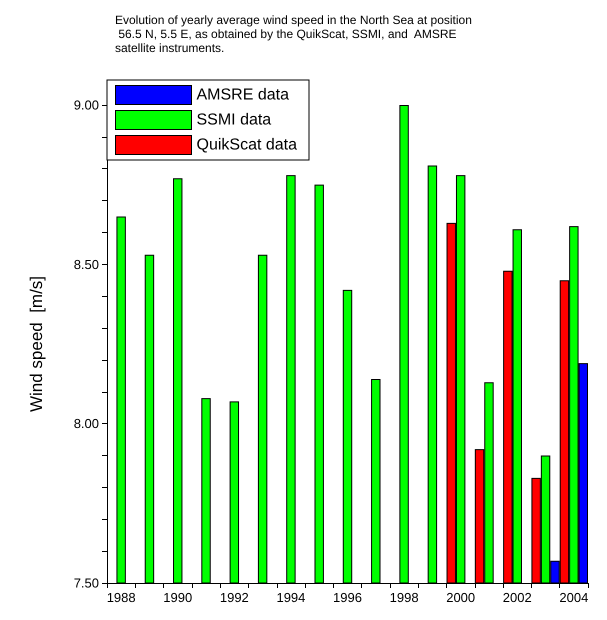  Describe the element at coordinates (234, 120) in the screenshot. I see `legend-label: SSMI data` at that location.